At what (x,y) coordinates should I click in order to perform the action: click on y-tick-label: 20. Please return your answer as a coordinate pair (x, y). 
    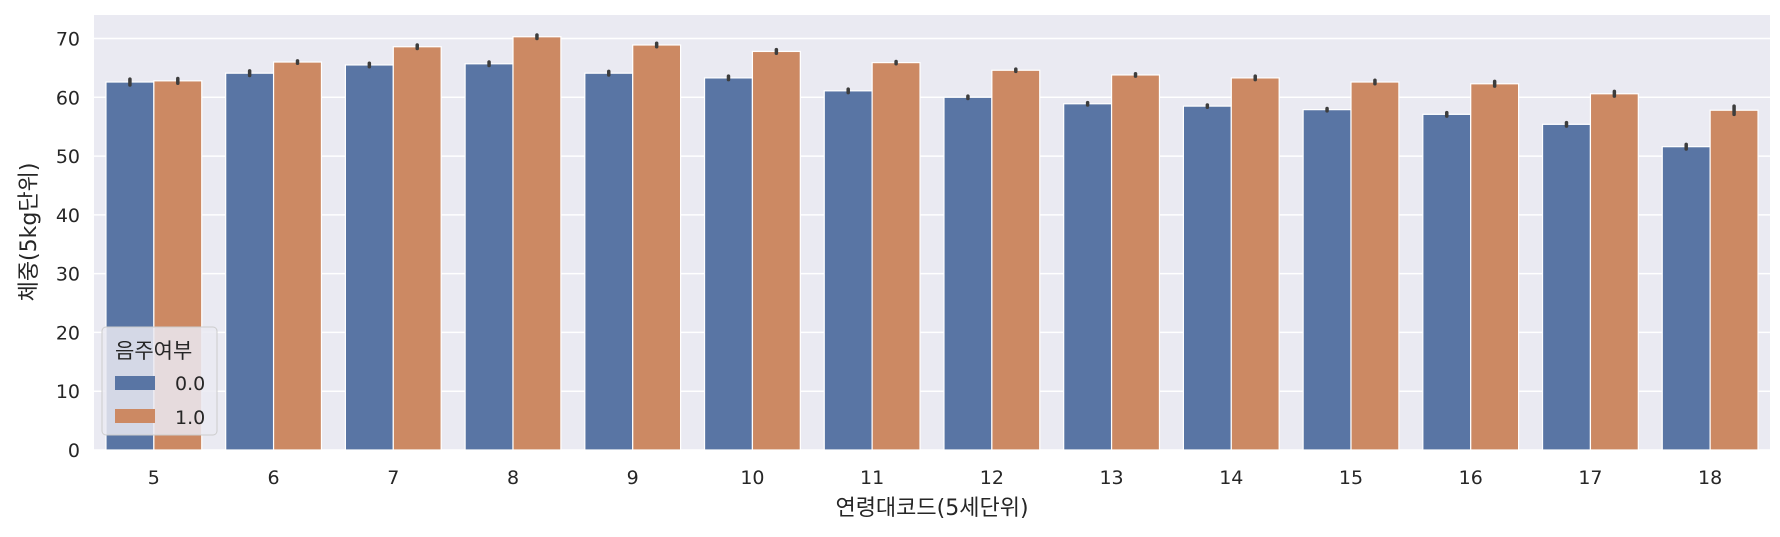
    Looking at the image, I should click on (68, 333).